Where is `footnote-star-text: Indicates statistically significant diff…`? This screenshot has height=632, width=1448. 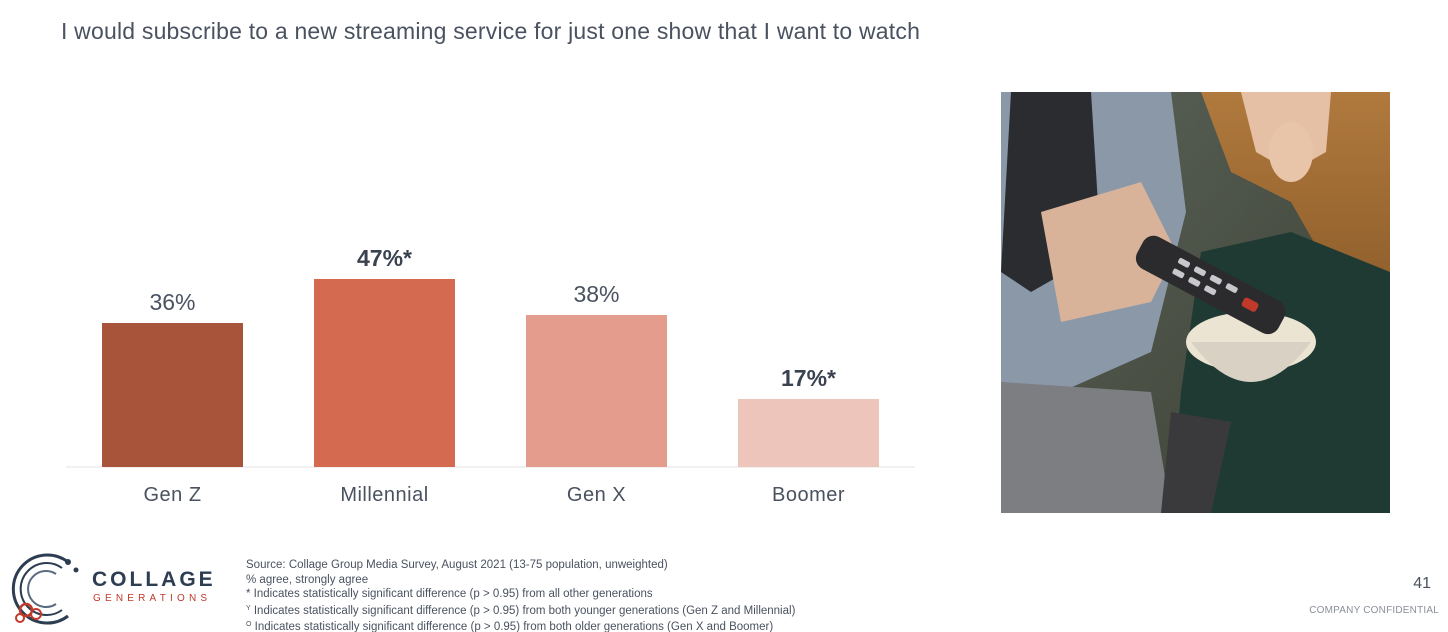 footnote-star-text: Indicates statistically significant diff… is located at coordinates (451, 594).